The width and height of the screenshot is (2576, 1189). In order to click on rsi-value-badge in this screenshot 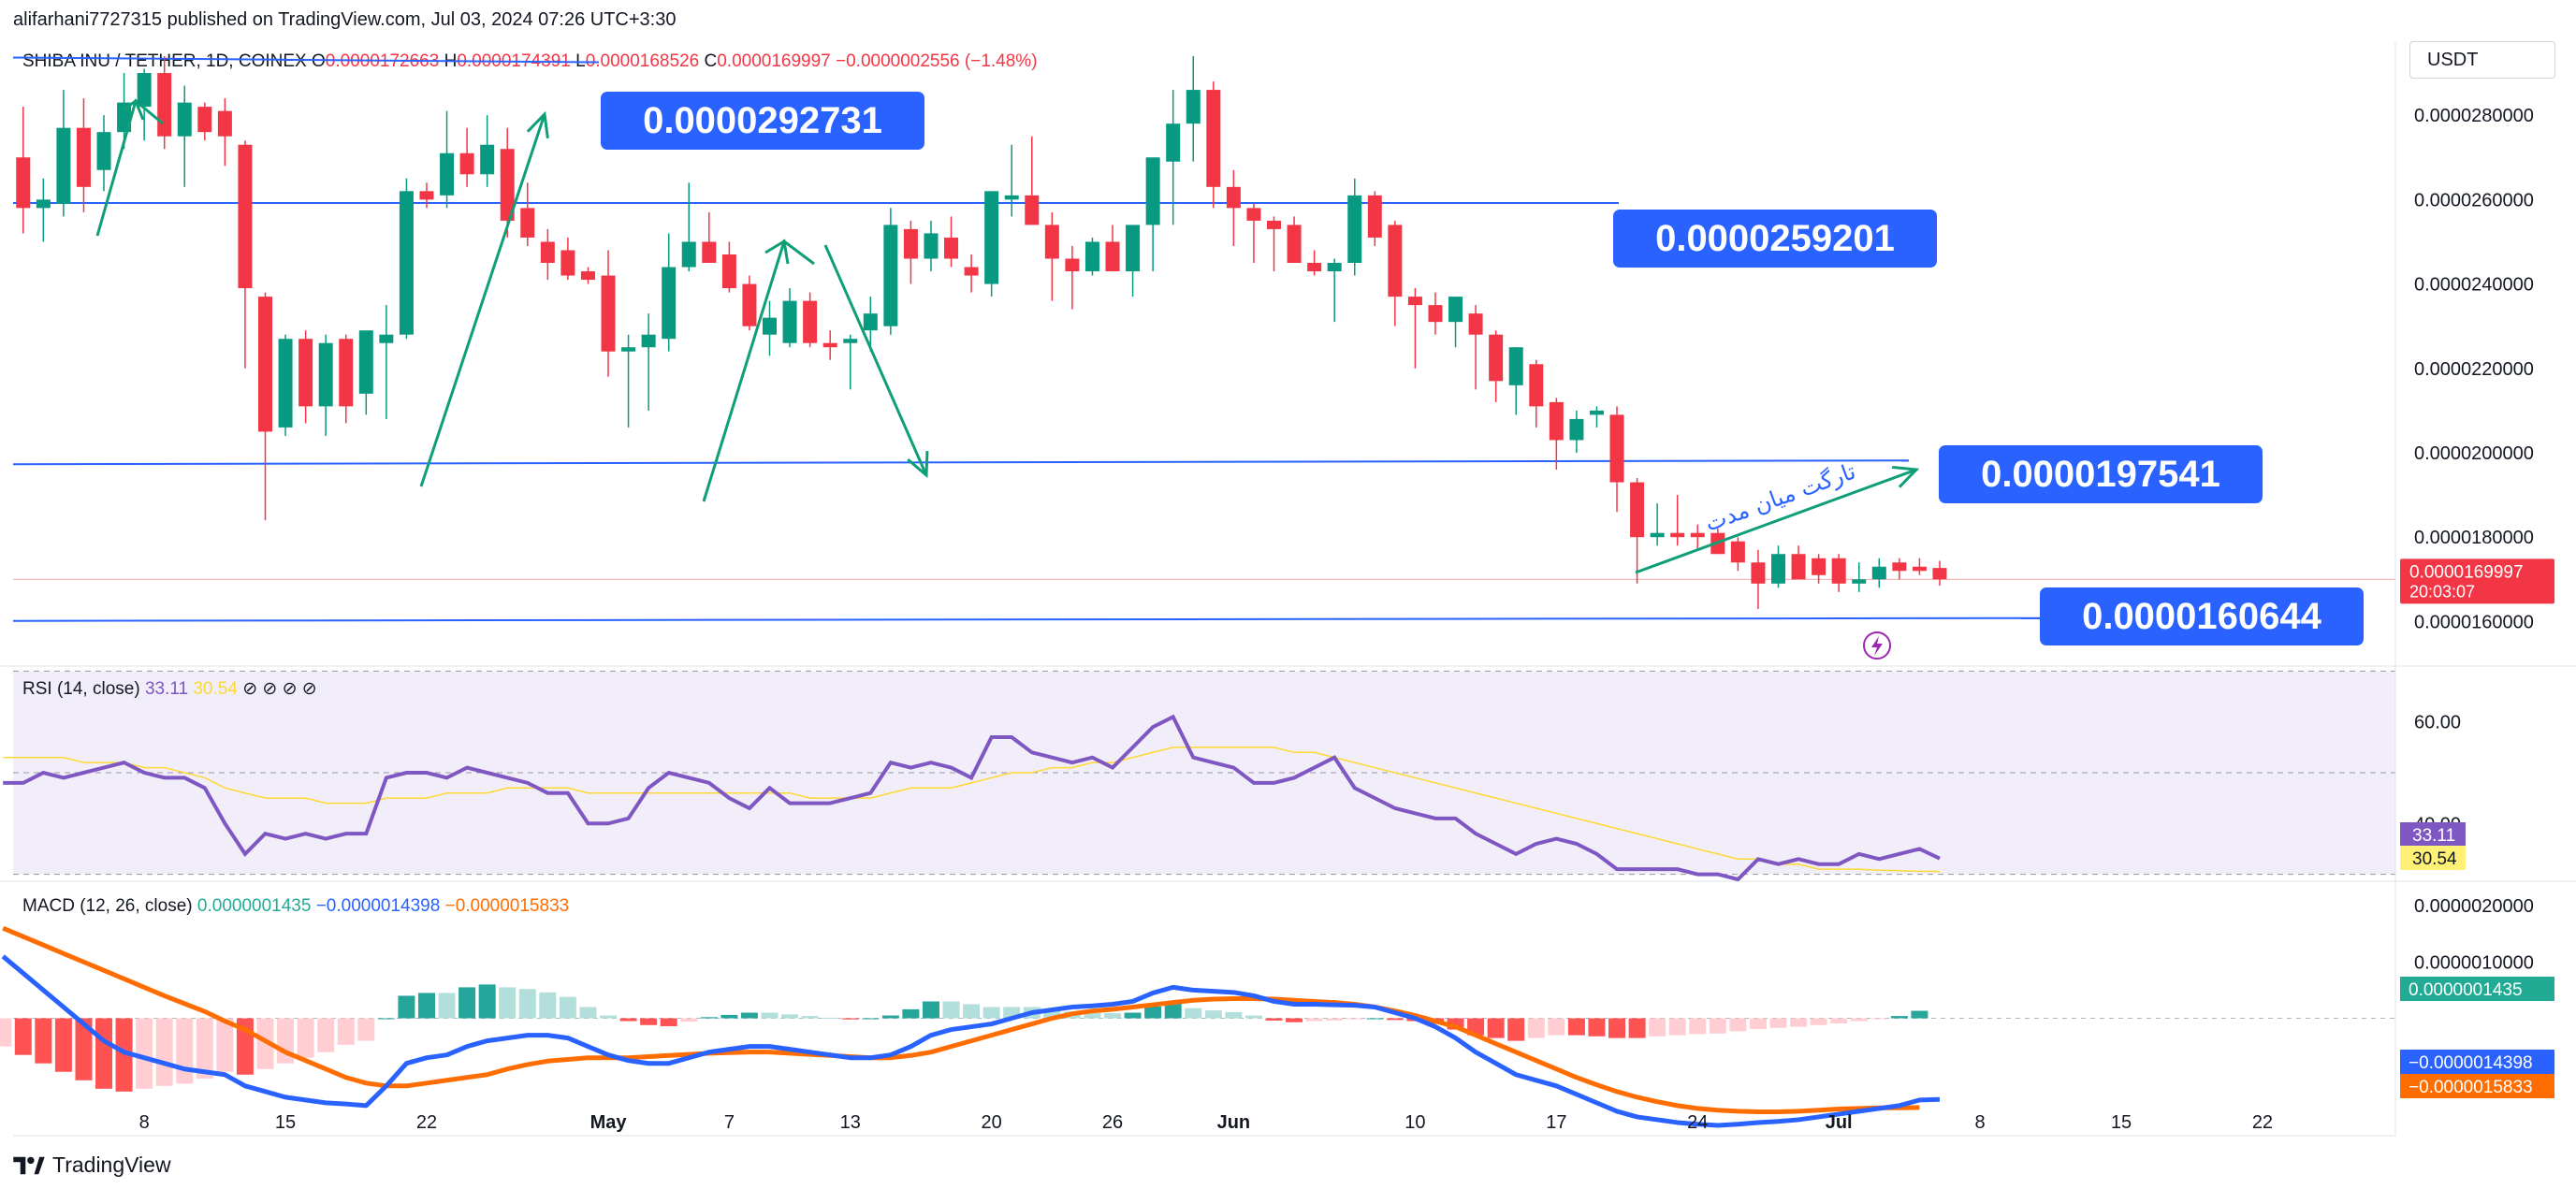, I will do `click(2433, 858)`.